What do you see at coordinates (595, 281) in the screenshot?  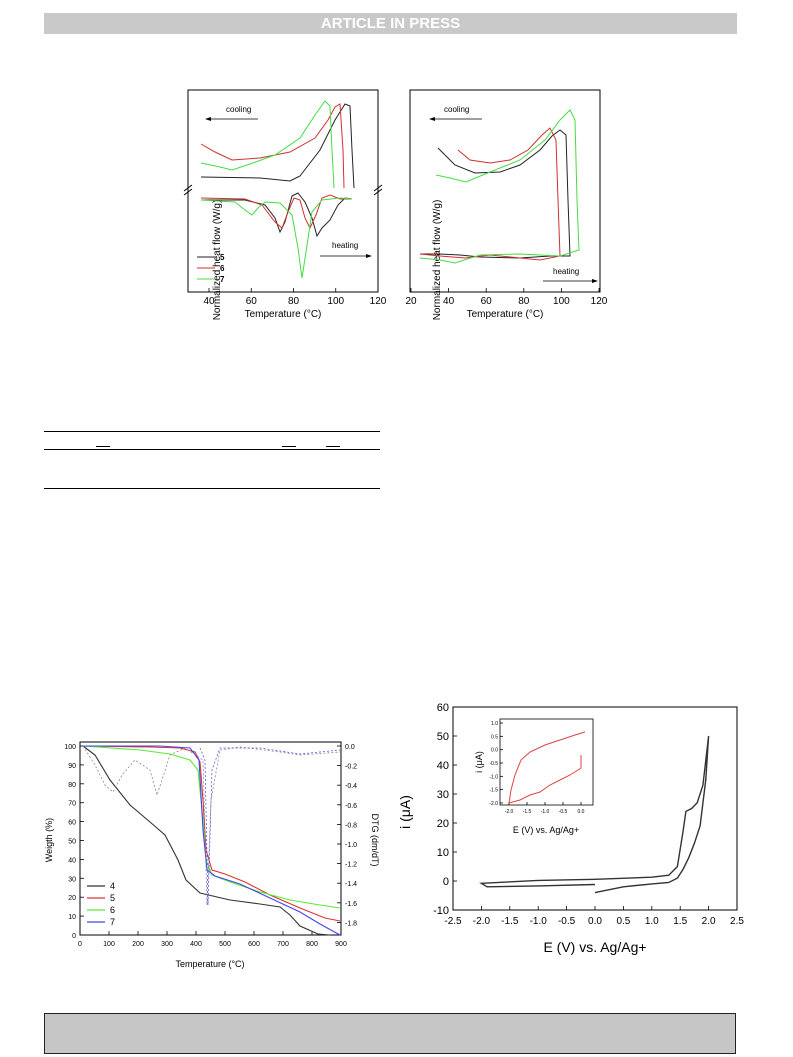 I see `right-heating-arrow-head` at bounding box center [595, 281].